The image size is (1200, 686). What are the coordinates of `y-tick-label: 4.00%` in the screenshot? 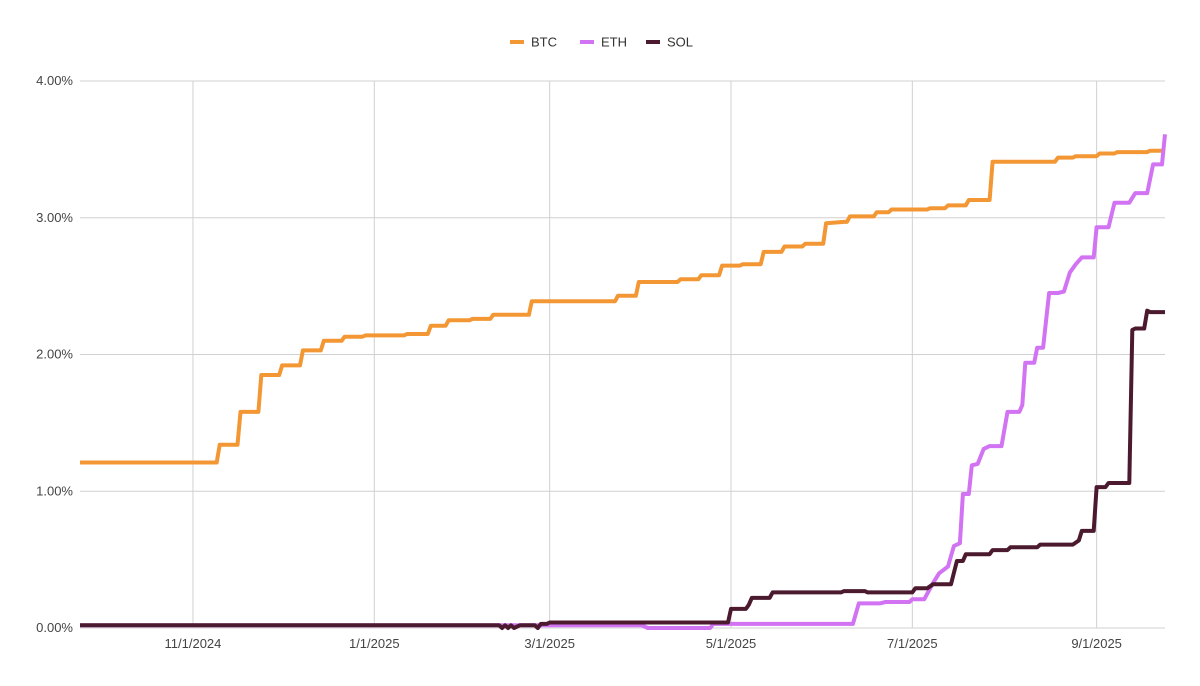 It's located at (54, 80).